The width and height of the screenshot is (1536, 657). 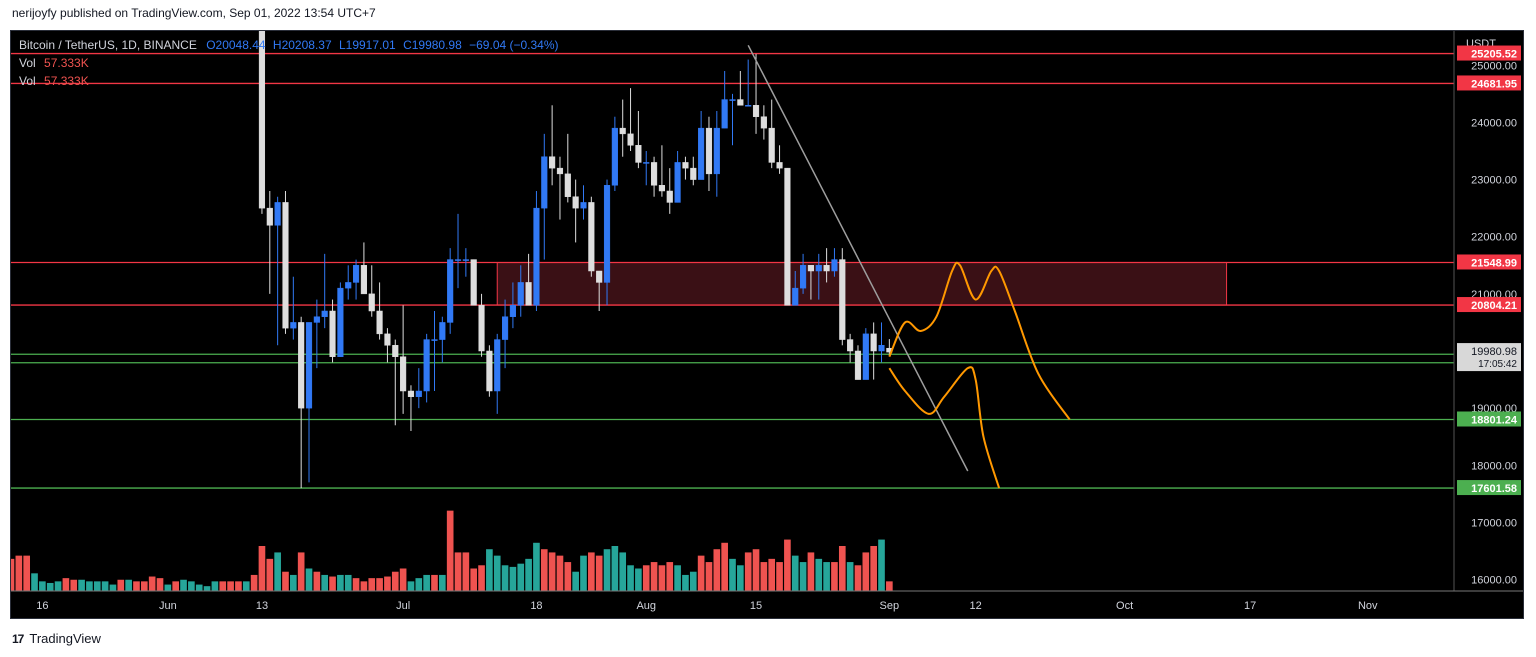 I want to click on change-value: −69.04 (−0.34%), so click(x=513, y=45).